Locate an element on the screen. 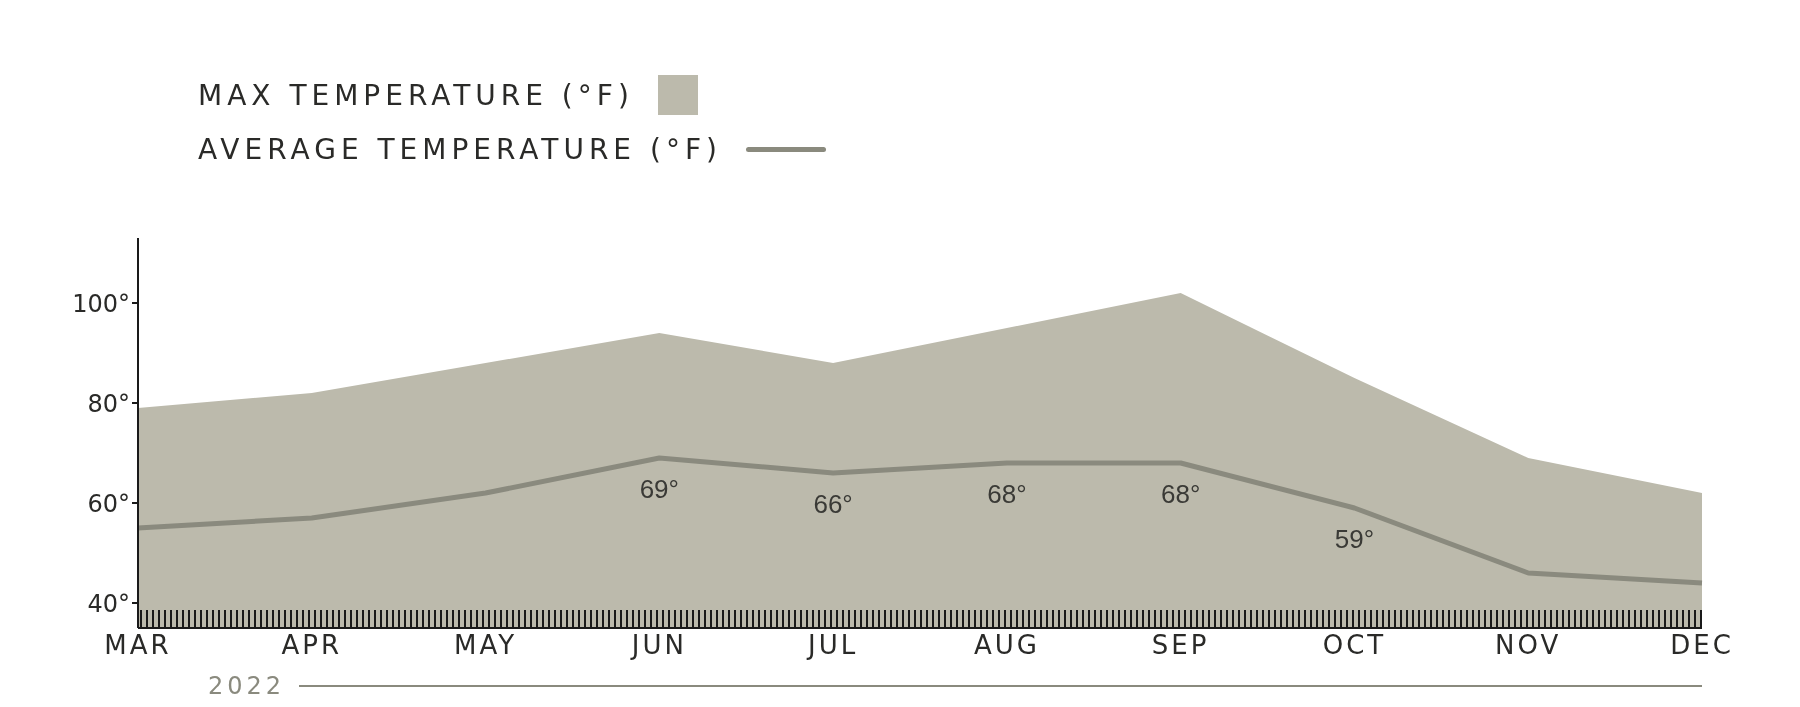 This screenshot has width=1800, height=707. x-tick-label: MAY is located at coordinates (486, 645).